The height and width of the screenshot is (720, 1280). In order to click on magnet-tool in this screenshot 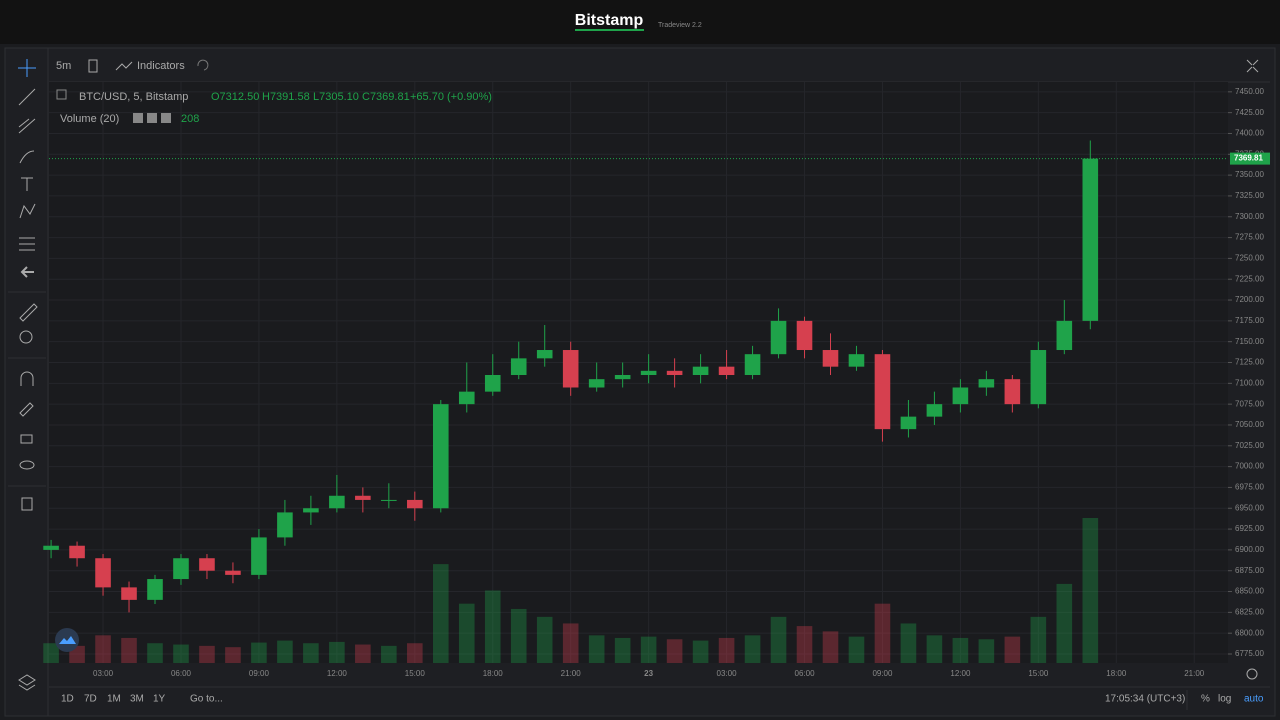, I will do `click(27, 378)`.